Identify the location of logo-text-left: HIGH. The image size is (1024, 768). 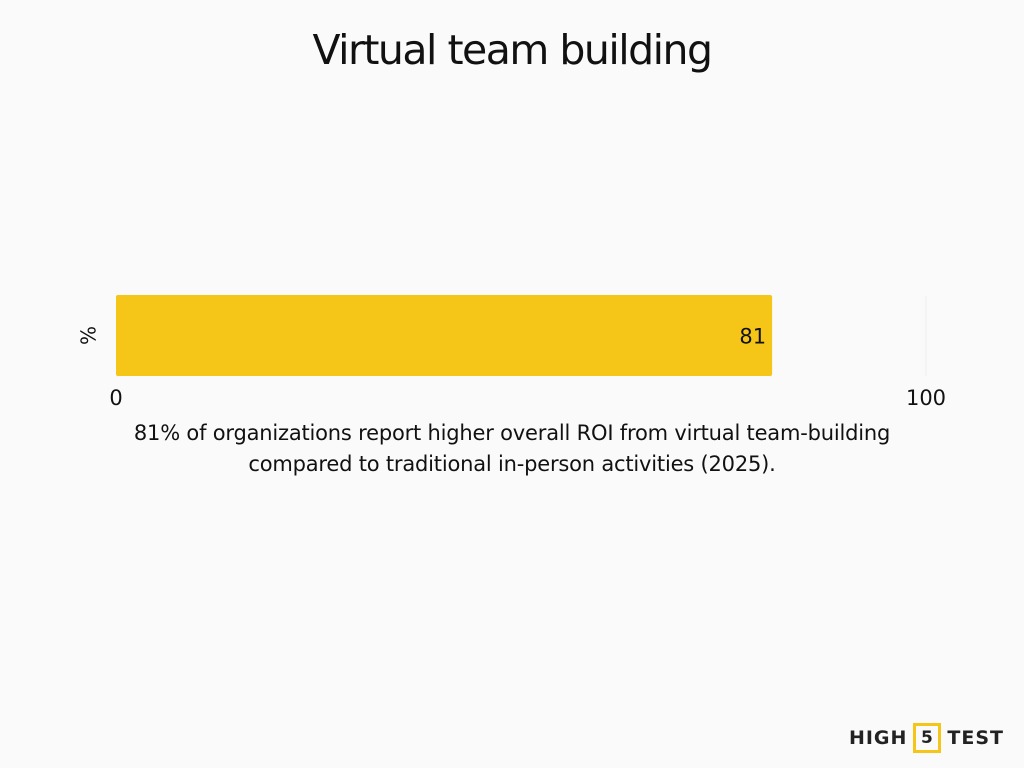
(878, 738).